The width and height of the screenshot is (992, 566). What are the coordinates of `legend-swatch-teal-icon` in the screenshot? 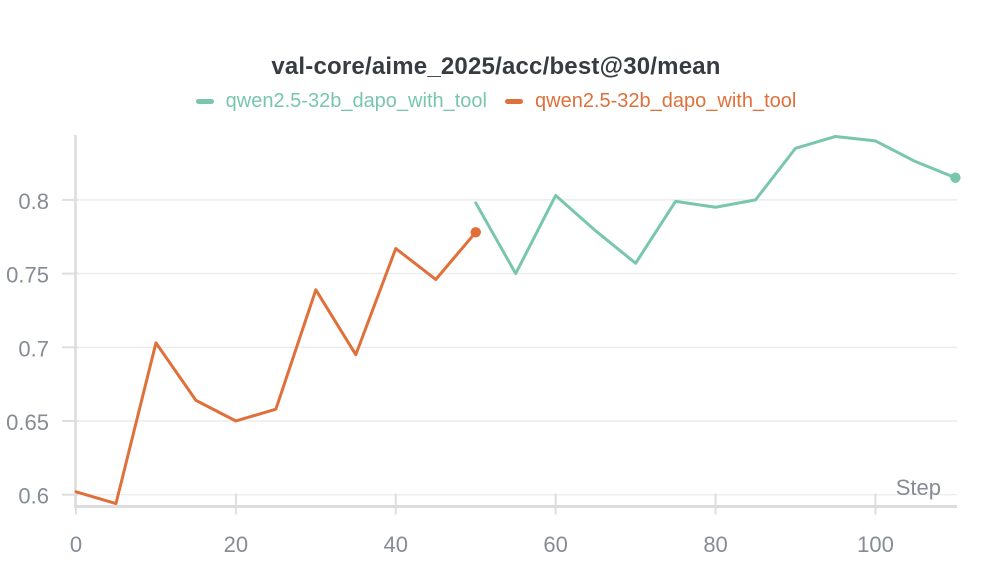 It's located at (204, 101).